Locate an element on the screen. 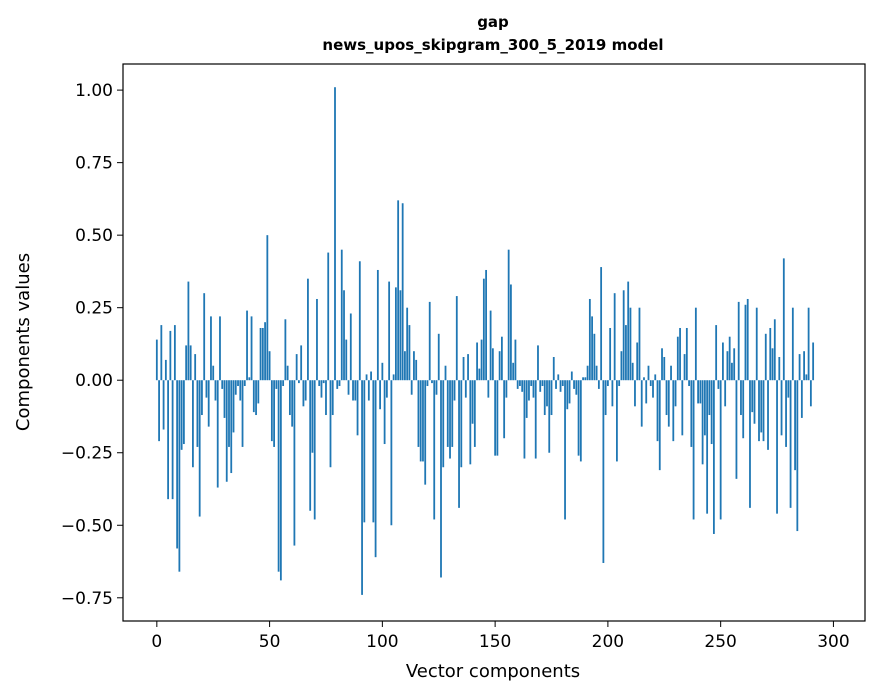  x-tick-label: 0 is located at coordinates (156, 642).